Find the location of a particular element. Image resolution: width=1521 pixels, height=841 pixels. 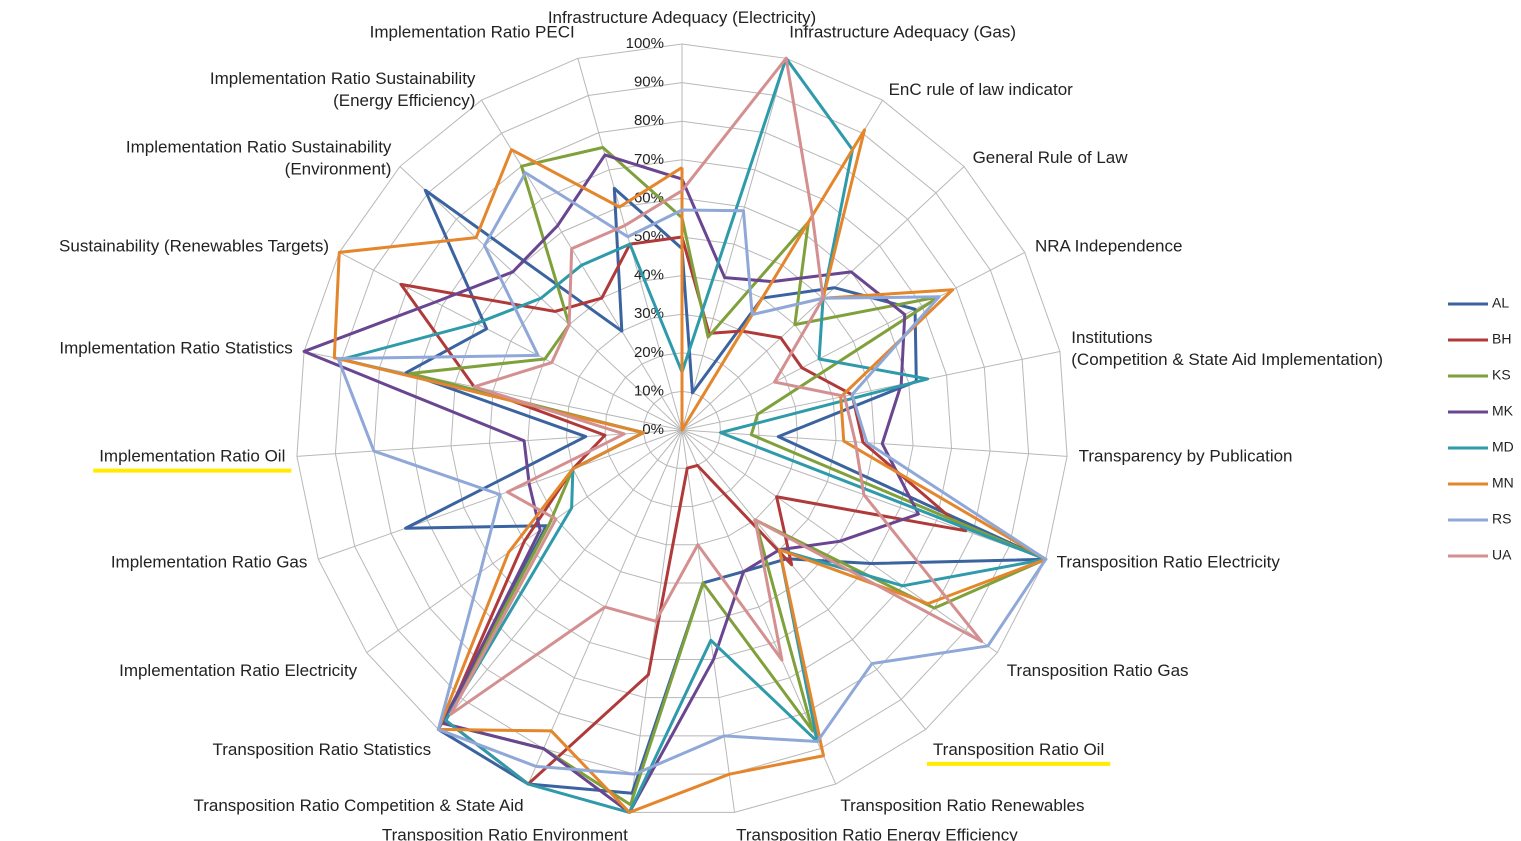

axis-label: NRA Independence is located at coordinates (1108, 246).